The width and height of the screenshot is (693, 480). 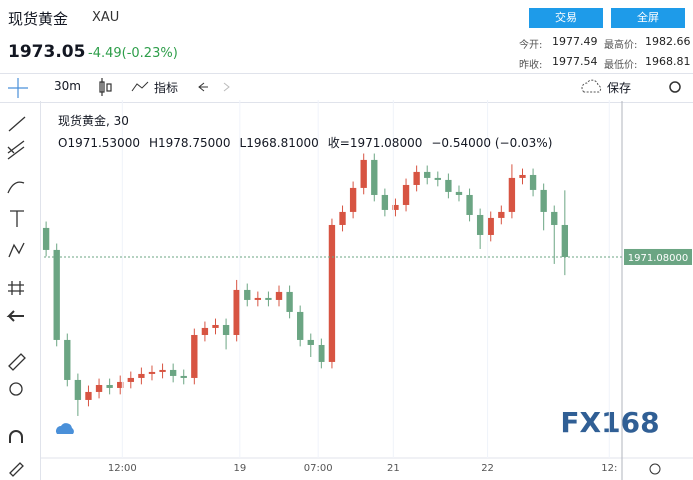 I want to click on toolbar, so click(x=346, y=88).